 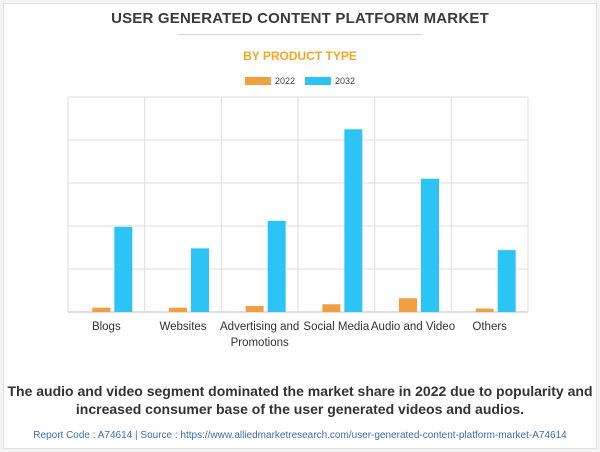 What do you see at coordinates (284, 81) in the screenshot?
I see `legend-label-2022: 2022` at bounding box center [284, 81].